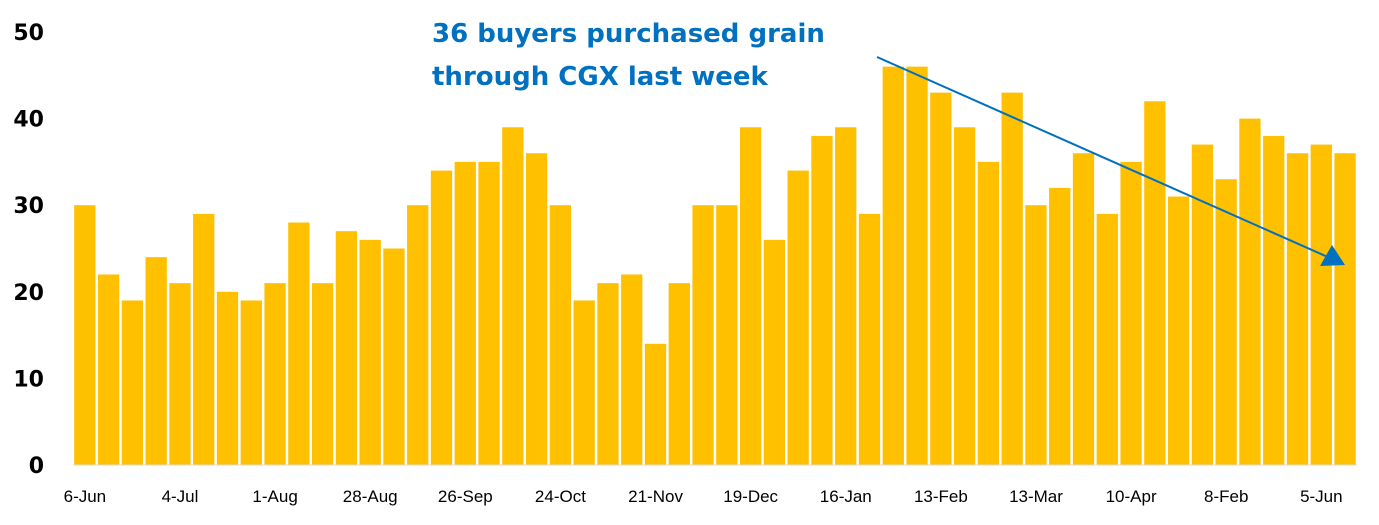 The width and height of the screenshot is (1379, 525). I want to click on y-tick-label: 40, so click(28, 120).